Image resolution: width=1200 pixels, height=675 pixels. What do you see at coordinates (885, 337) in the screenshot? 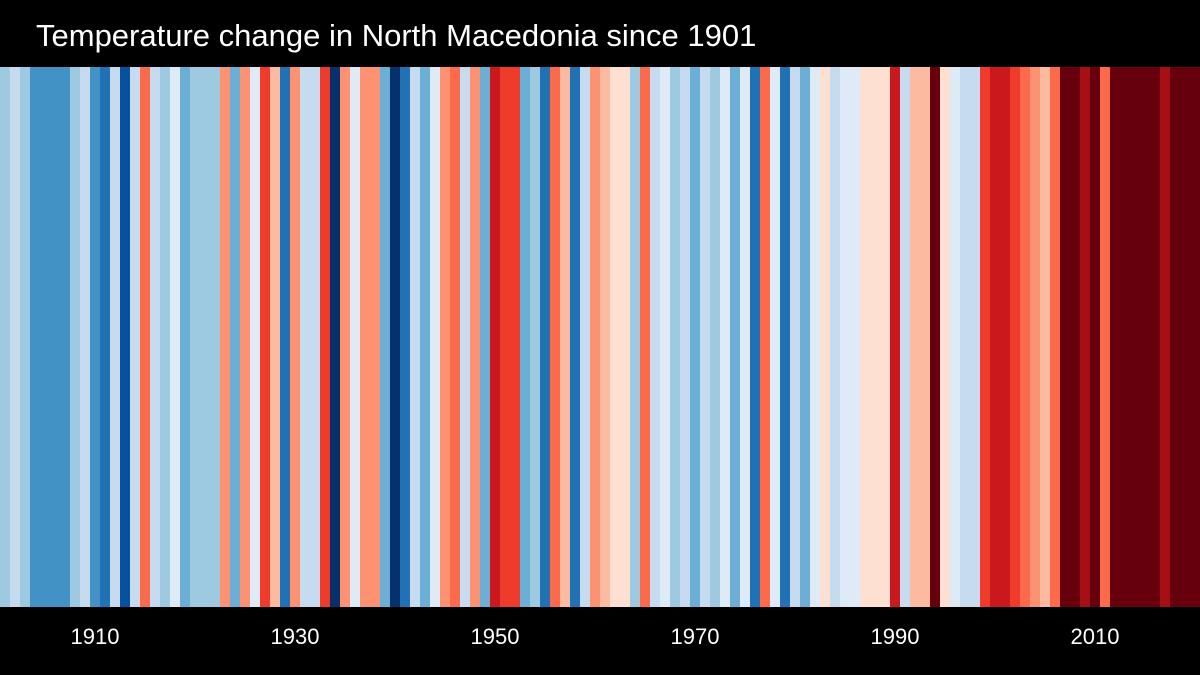
I see `stripe-1989` at bounding box center [885, 337].